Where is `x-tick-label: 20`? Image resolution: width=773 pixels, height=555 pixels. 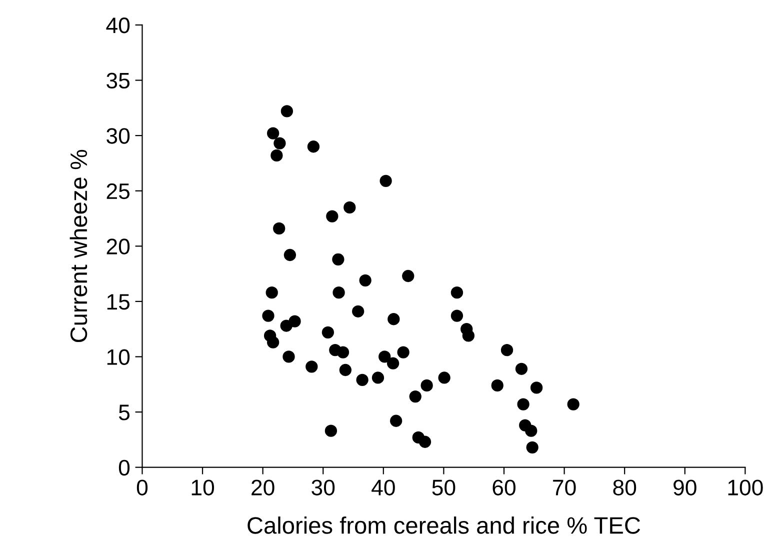 x-tick-label: 20 is located at coordinates (263, 488).